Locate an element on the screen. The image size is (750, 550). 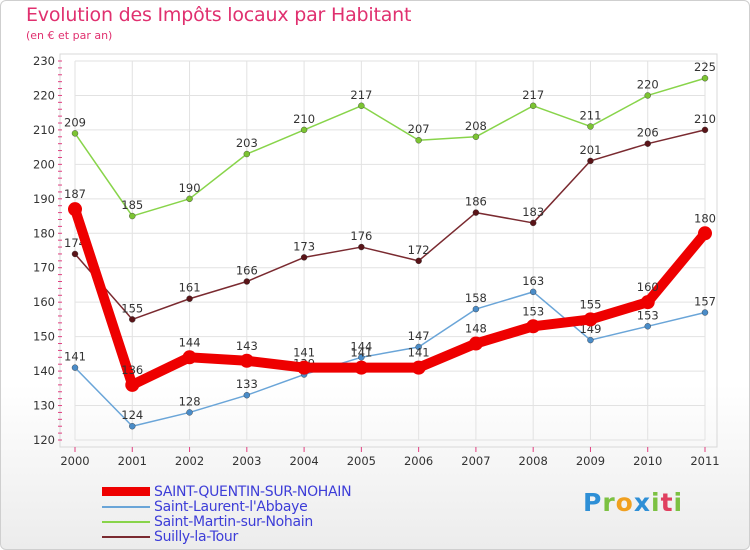
data-label-saint-martin-sur-nohain: 220 is located at coordinates (648, 84).